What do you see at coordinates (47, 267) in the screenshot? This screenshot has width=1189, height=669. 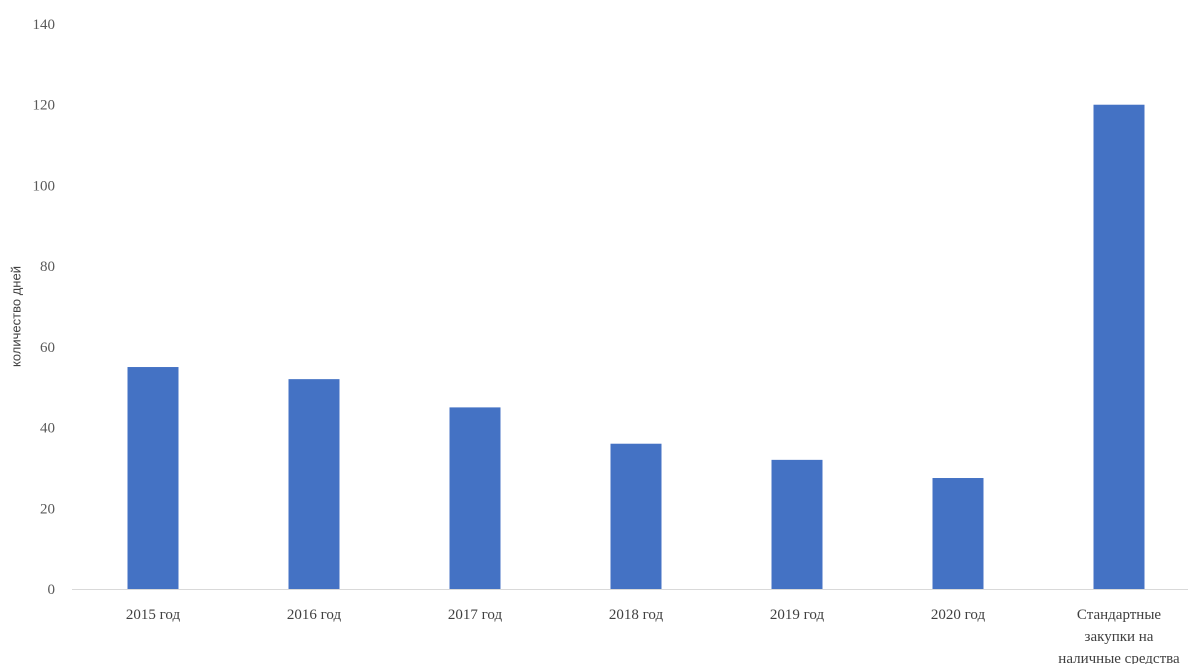 I see `y-tick-label: 80` at bounding box center [47, 267].